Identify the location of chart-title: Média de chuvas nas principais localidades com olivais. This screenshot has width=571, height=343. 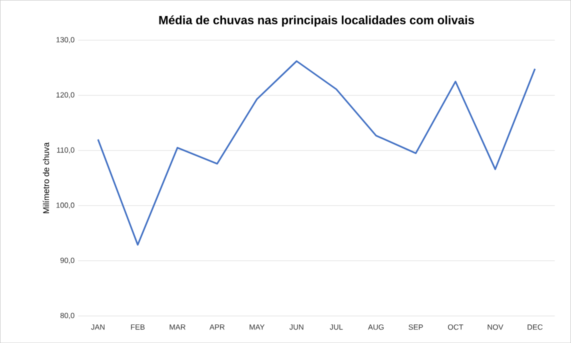
(316, 21).